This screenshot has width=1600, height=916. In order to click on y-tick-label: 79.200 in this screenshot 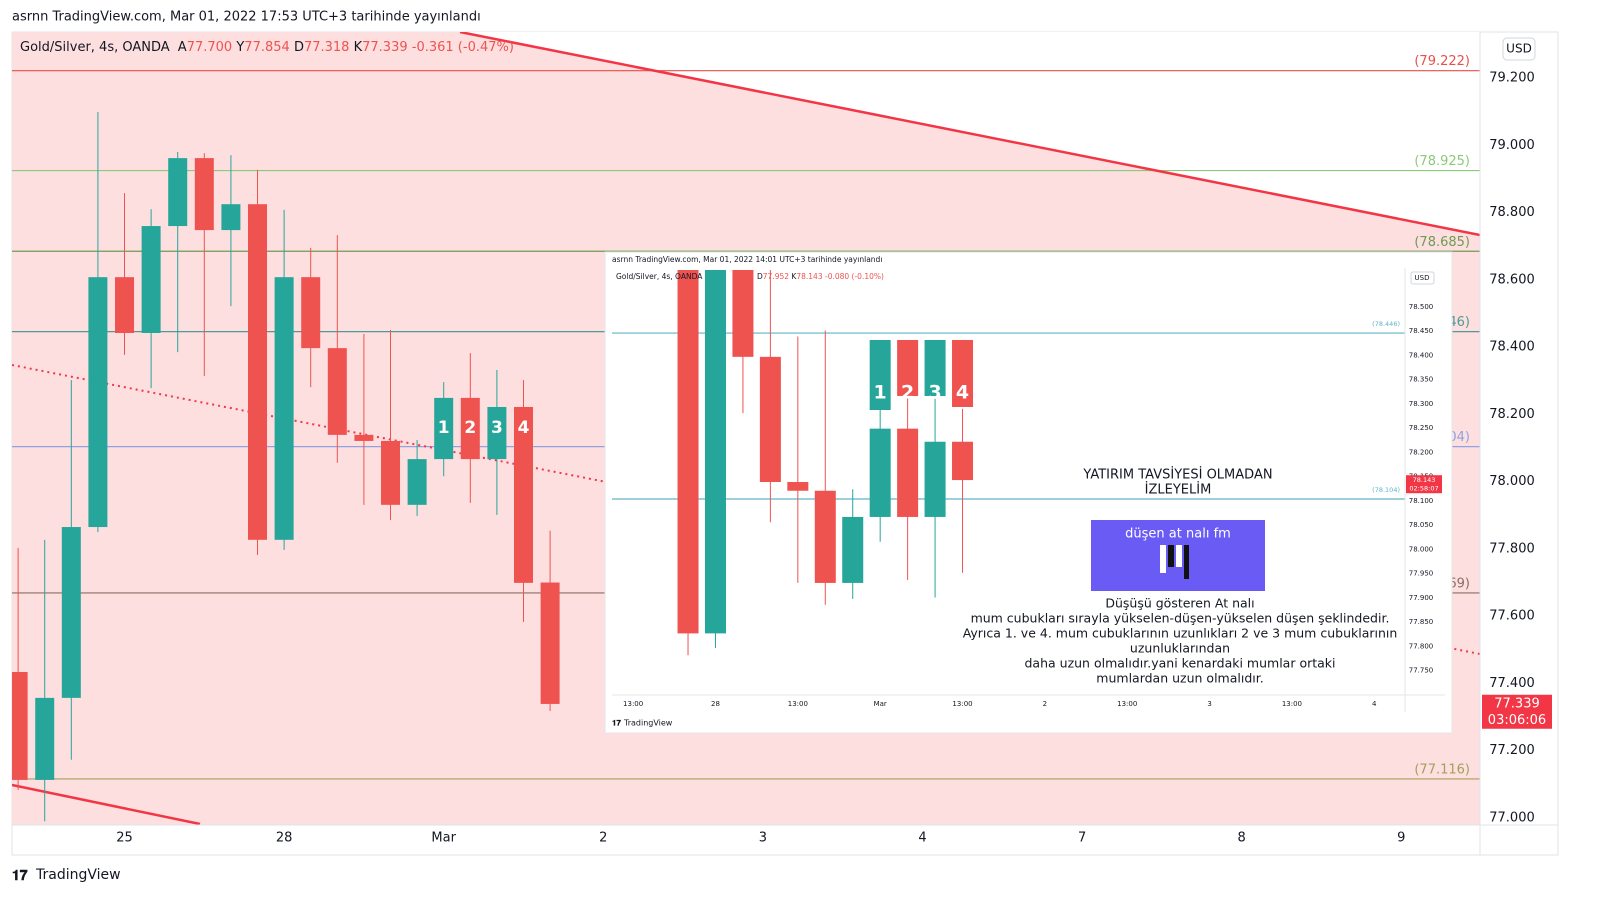, I will do `click(1512, 78)`.